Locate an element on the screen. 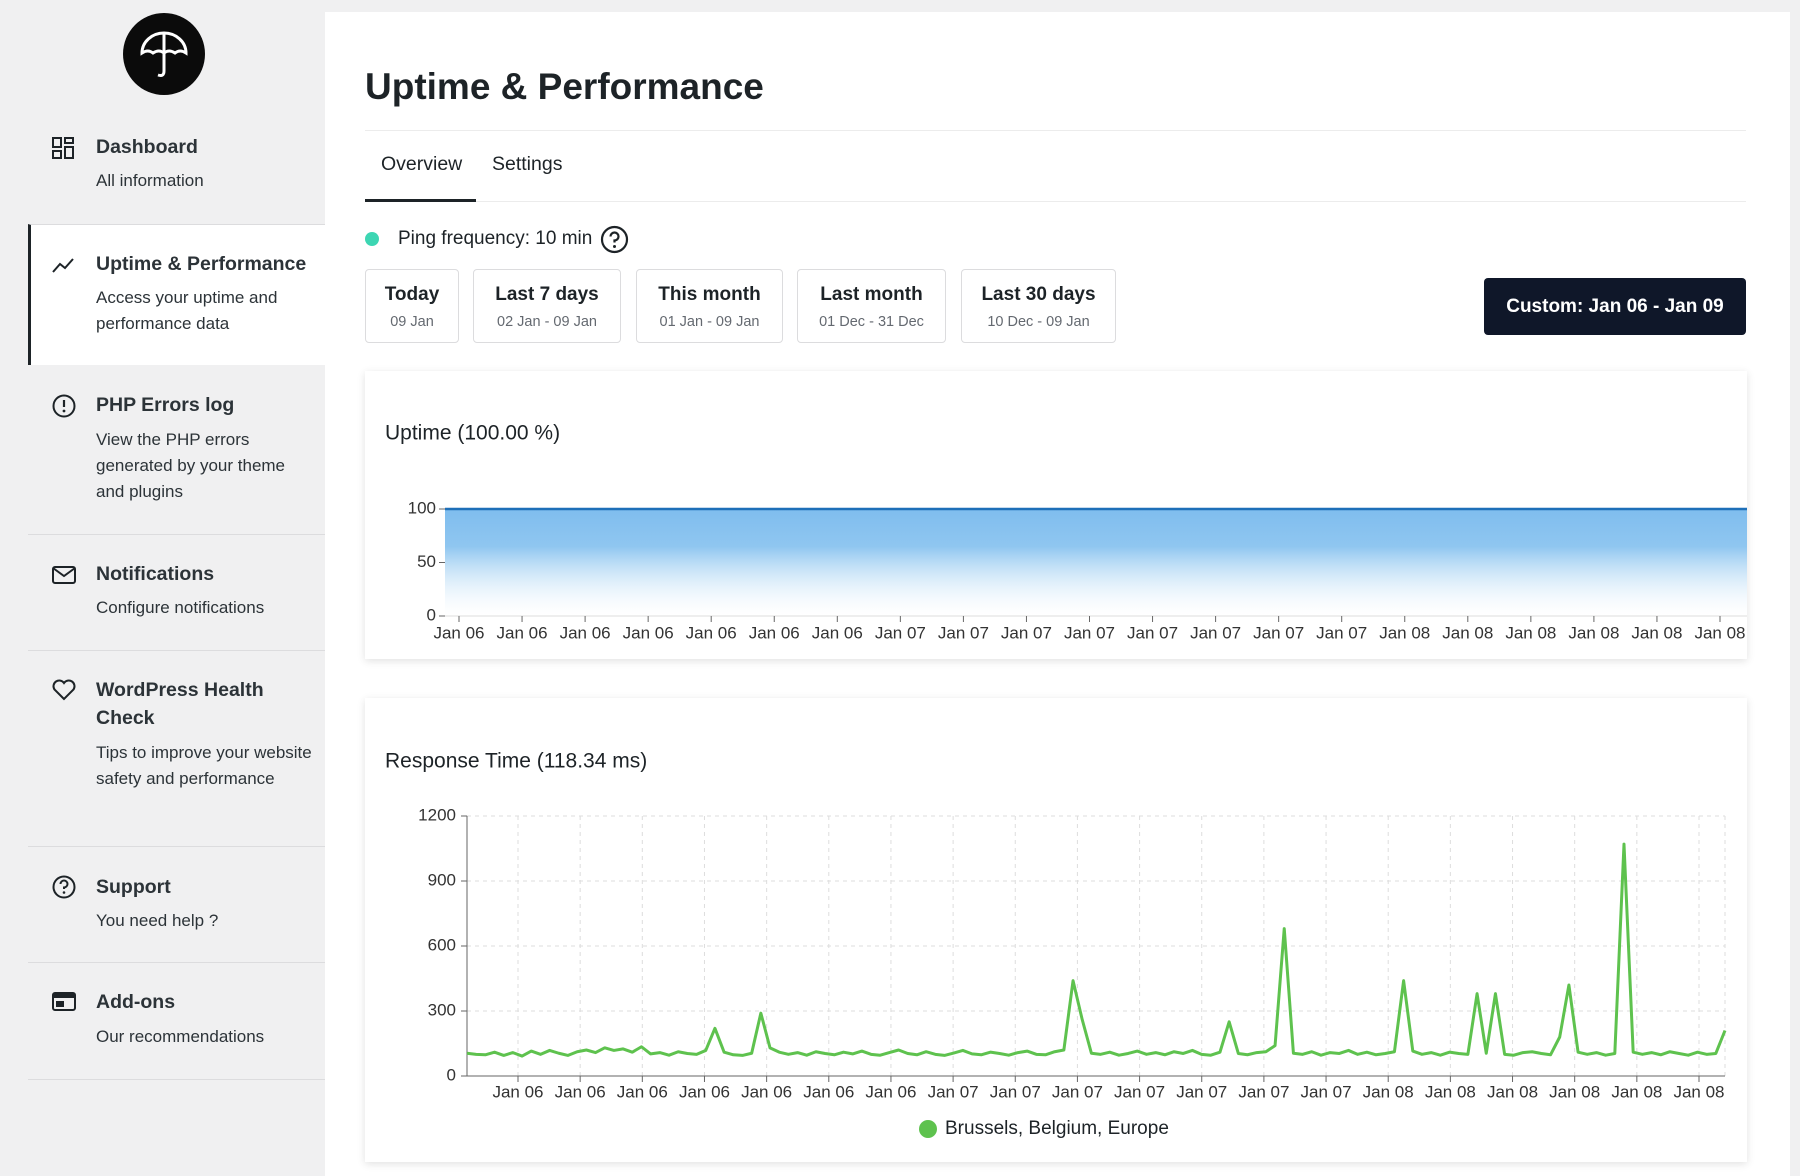 The height and width of the screenshot is (1176, 1800). menu-title: Notifications is located at coordinates (155, 574).